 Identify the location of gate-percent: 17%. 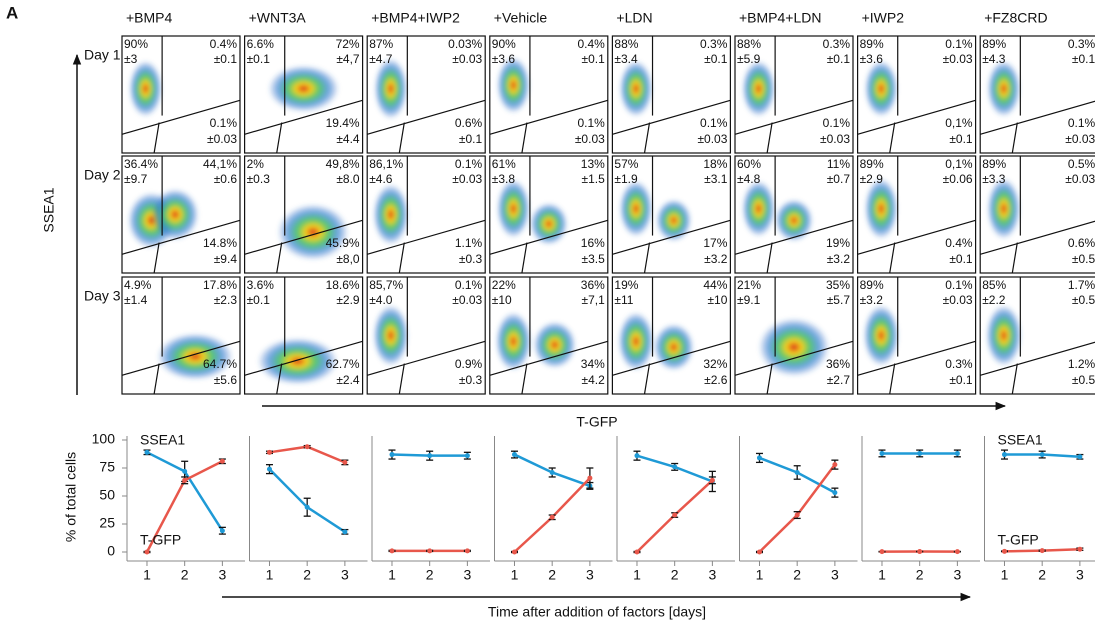
(715, 243).